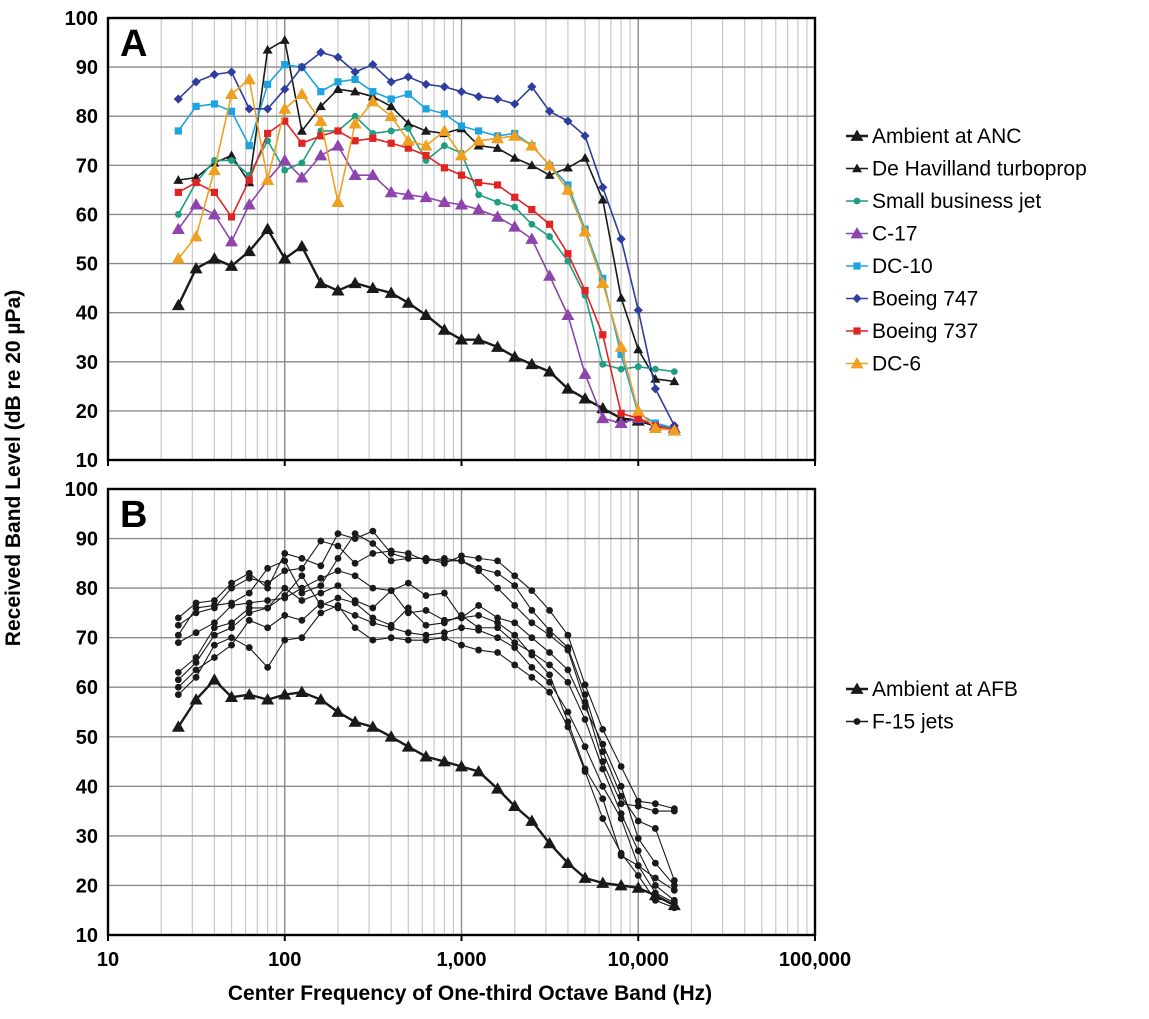 The width and height of the screenshot is (1149, 1019). Describe the element at coordinates (87, 639) in the screenshot. I see `panel-b-y-tick-label: 70` at that location.